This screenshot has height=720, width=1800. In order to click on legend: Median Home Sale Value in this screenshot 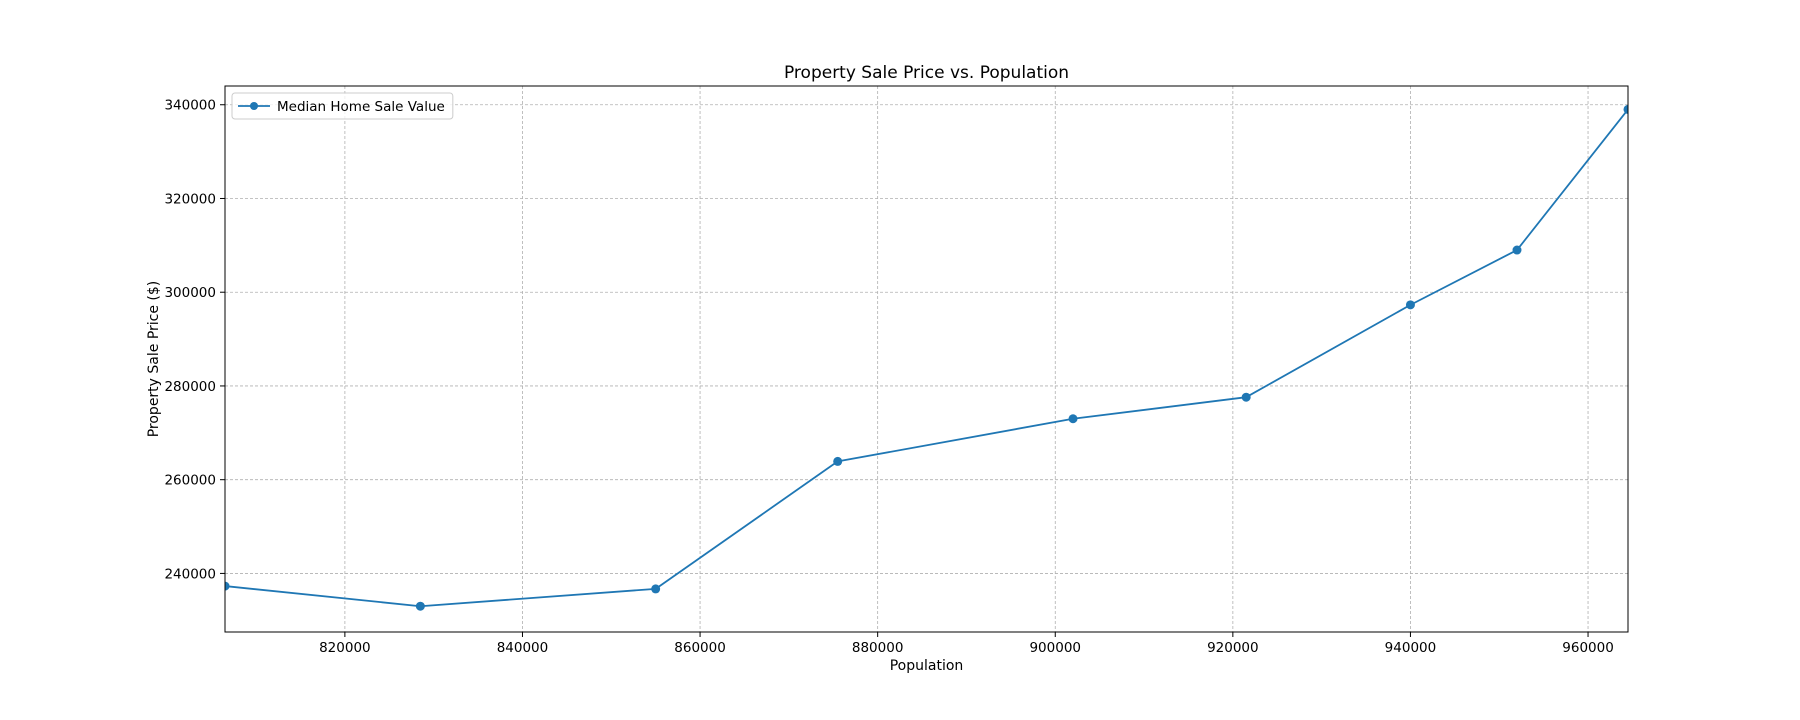, I will do `click(342, 106)`.